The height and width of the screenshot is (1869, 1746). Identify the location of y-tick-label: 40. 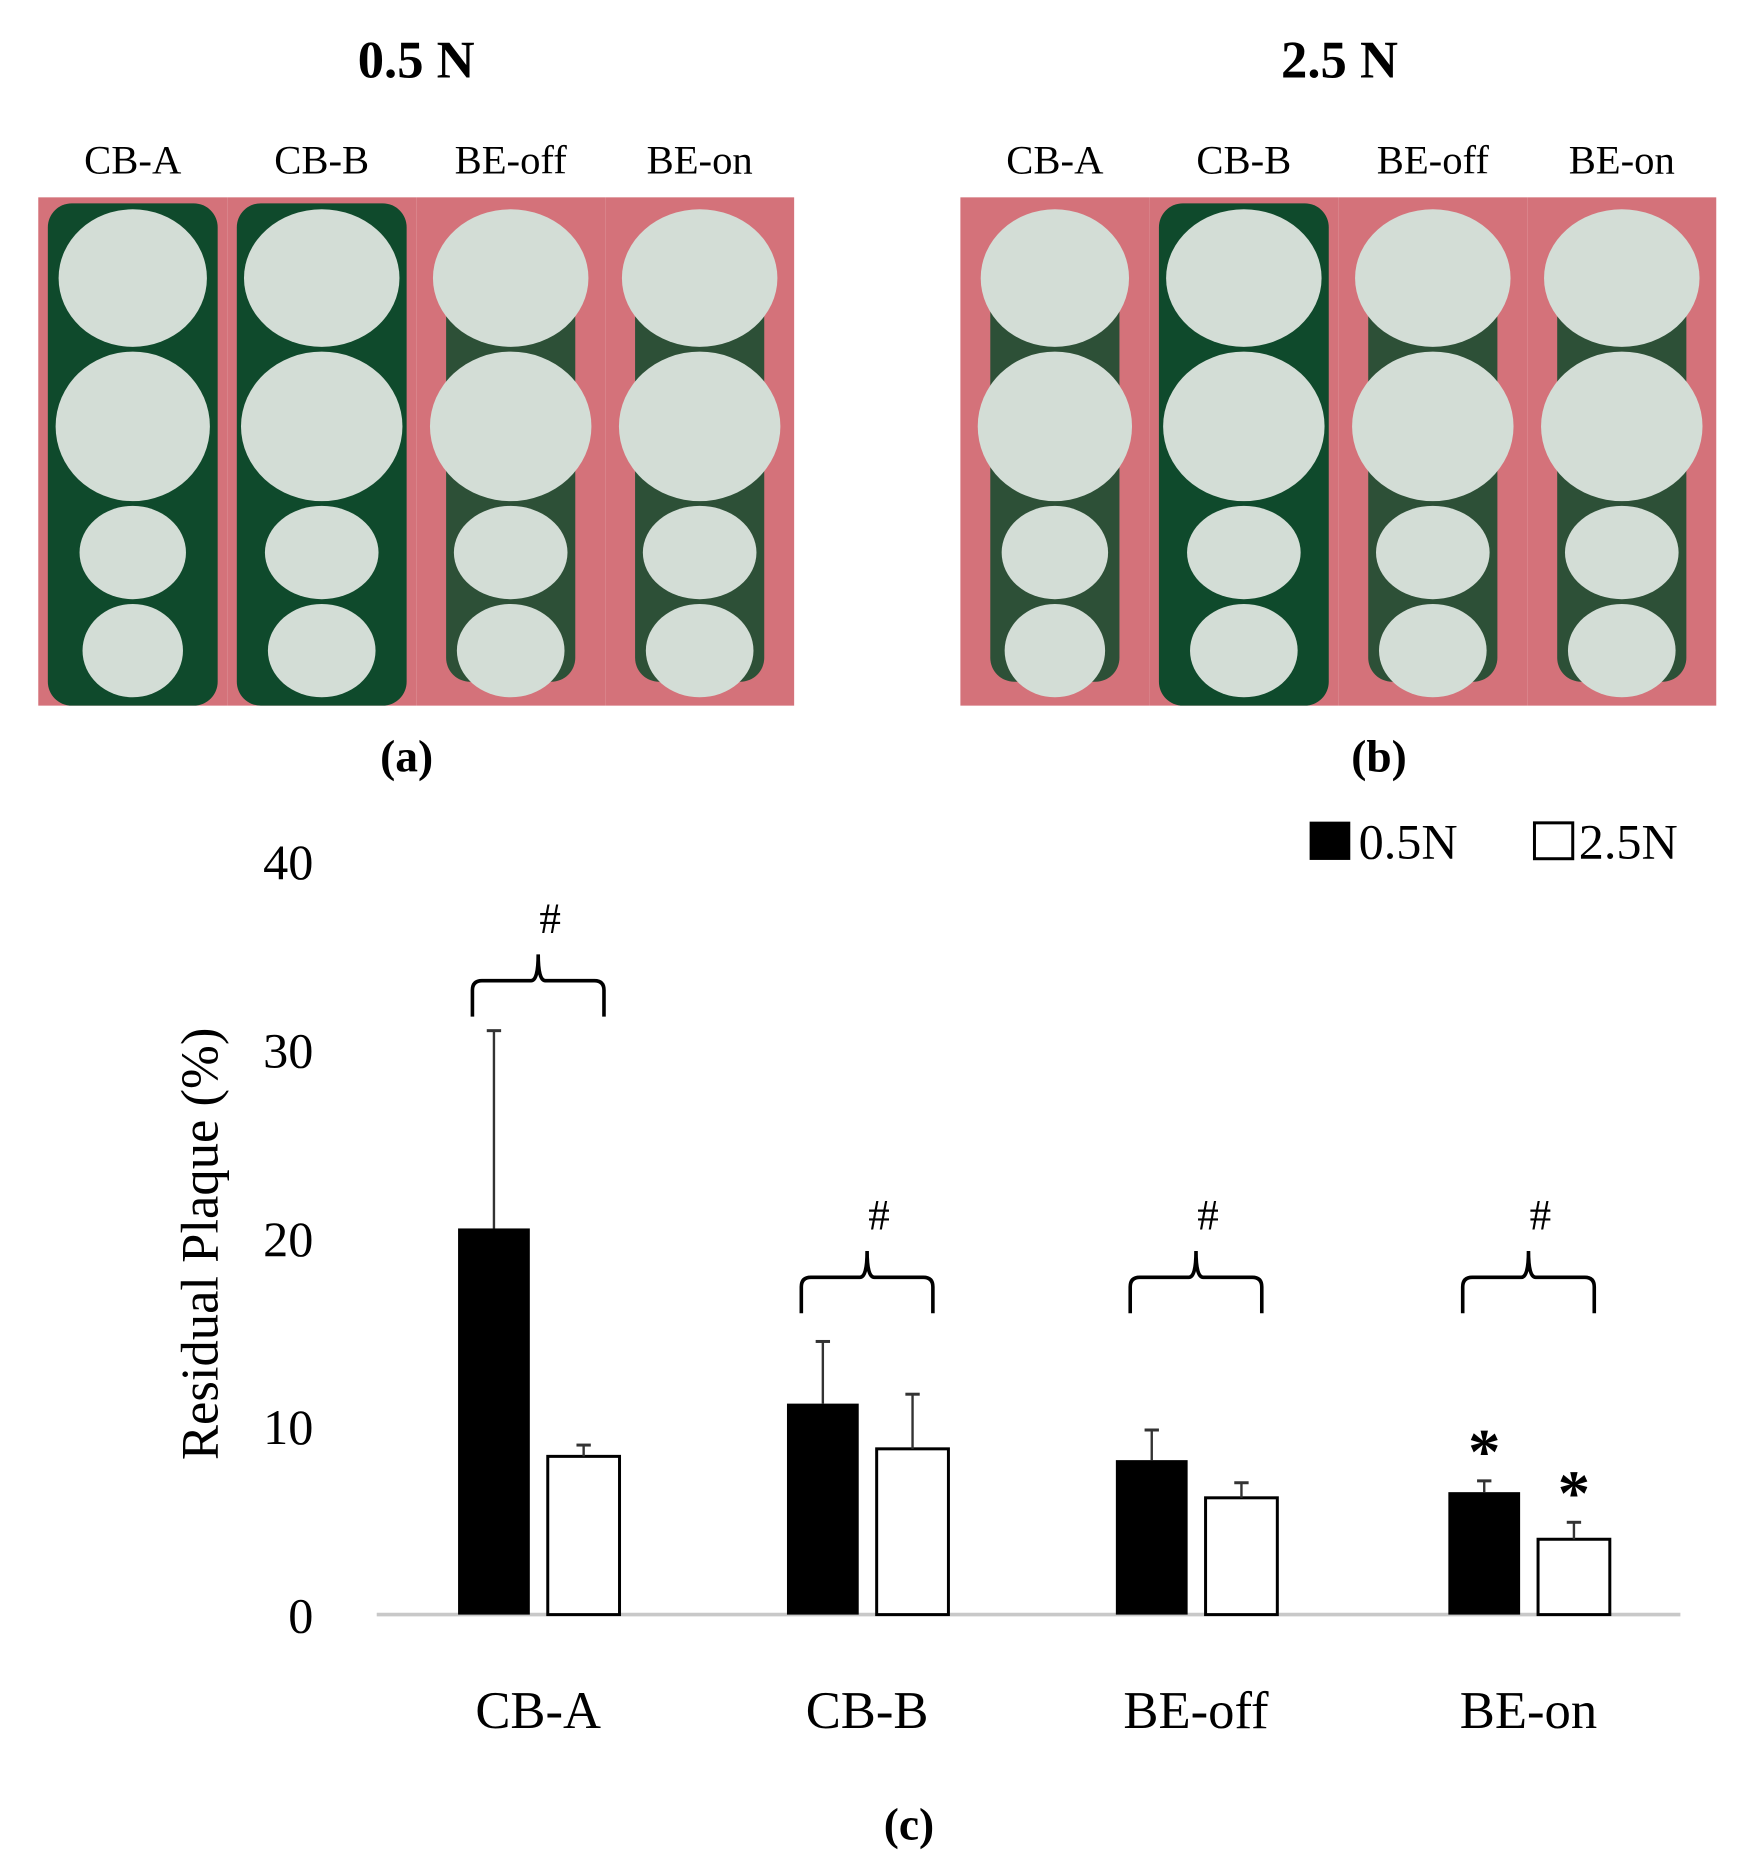
(288, 862).